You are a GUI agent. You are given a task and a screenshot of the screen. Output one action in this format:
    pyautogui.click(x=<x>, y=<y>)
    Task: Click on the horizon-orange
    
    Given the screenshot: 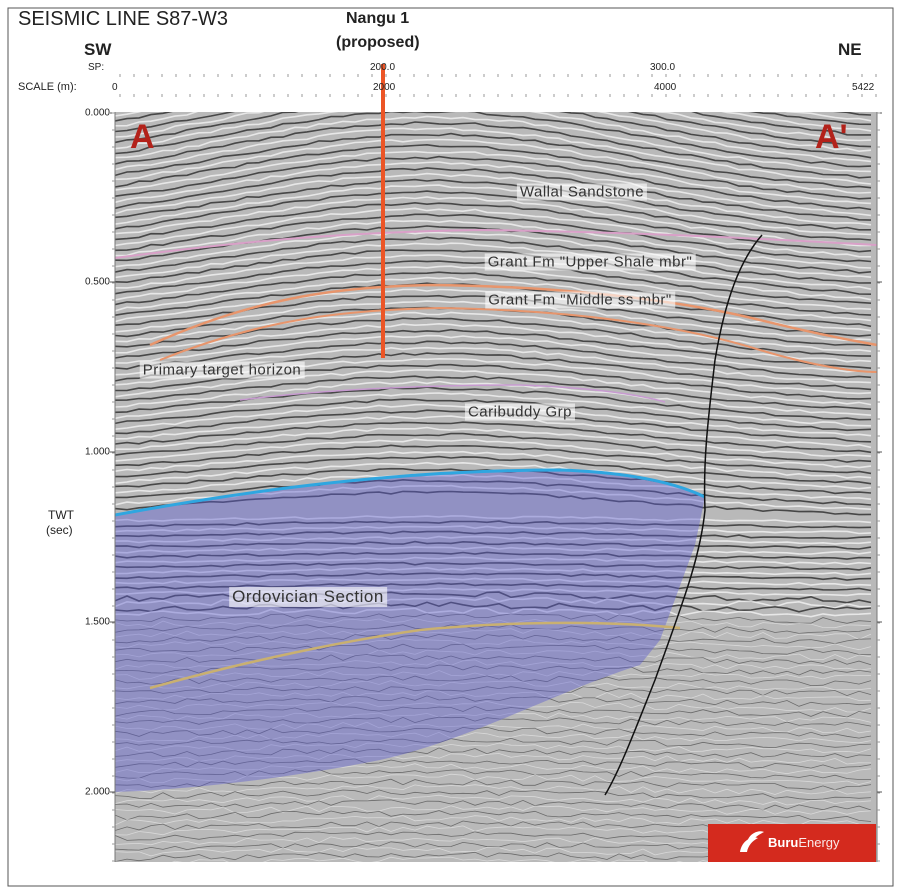 What is the action you would take?
    pyautogui.click(x=513, y=315)
    